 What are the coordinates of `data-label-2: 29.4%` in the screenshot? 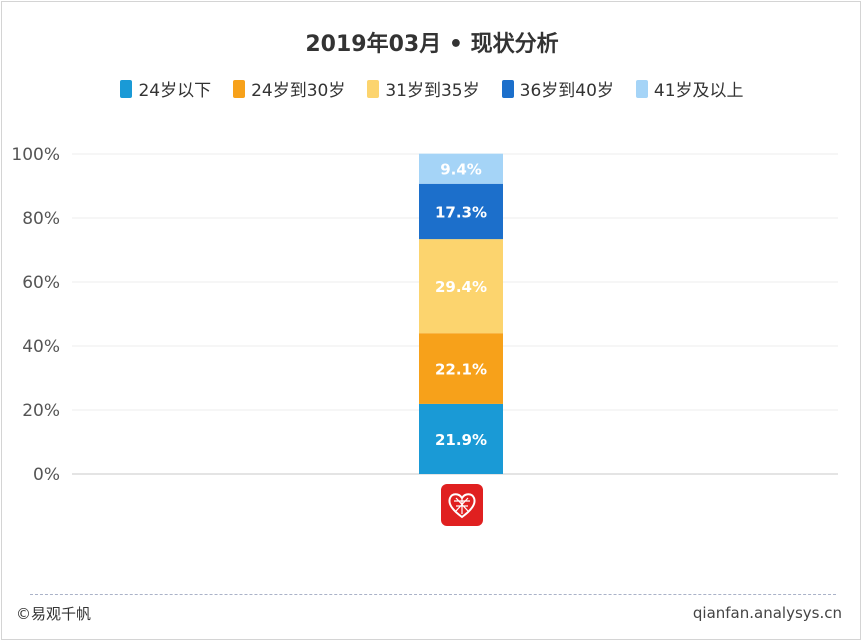 It's located at (461, 287).